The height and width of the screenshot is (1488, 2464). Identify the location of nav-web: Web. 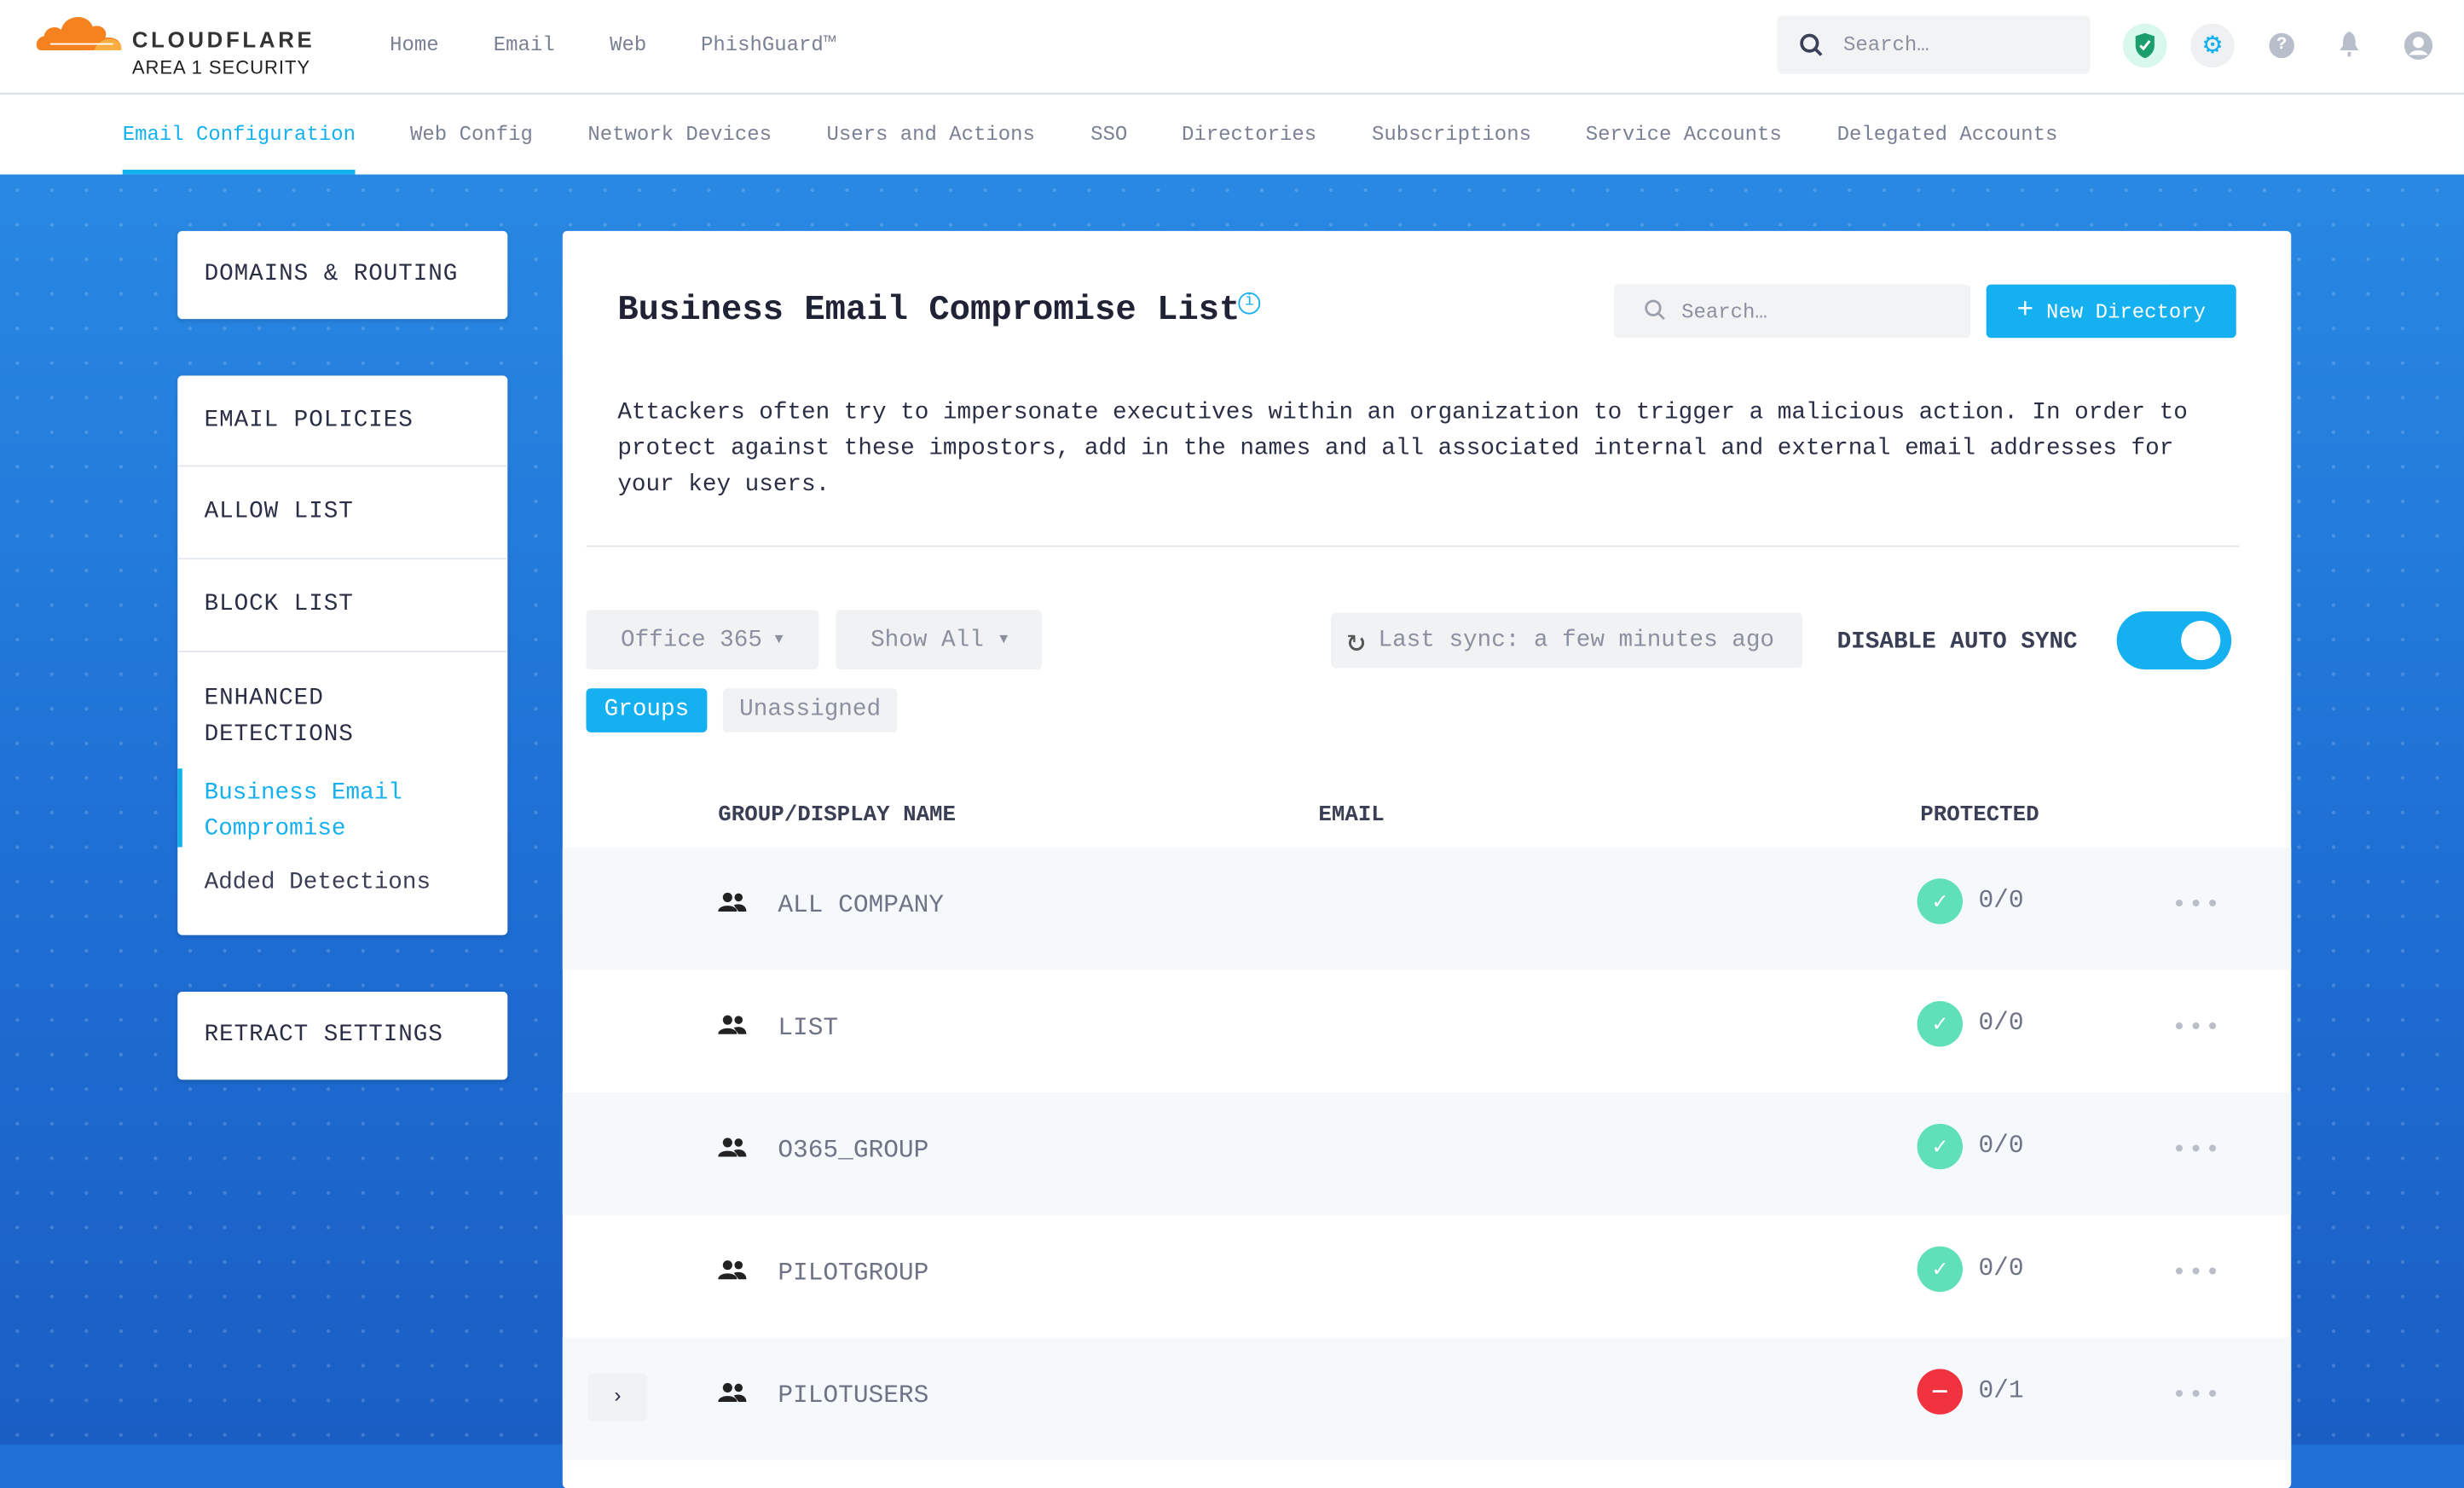
(628, 44).